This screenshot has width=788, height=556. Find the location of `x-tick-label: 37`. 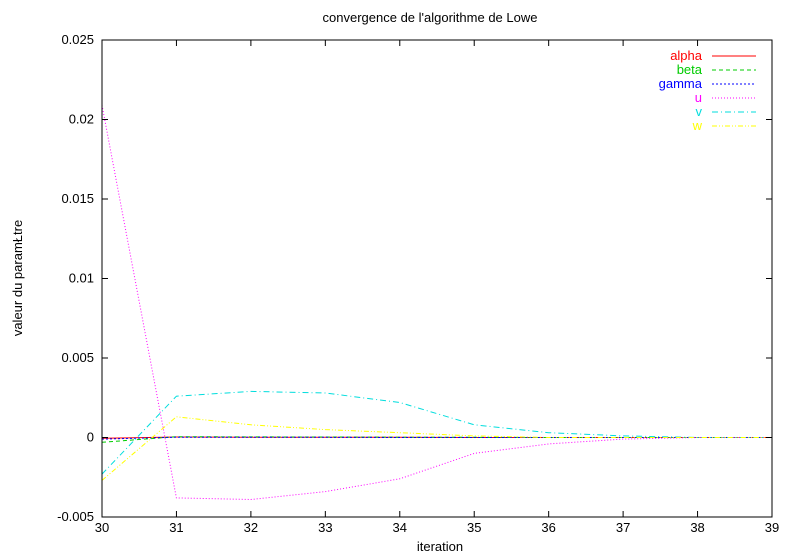

x-tick-label: 37 is located at coordinates (623, 527).